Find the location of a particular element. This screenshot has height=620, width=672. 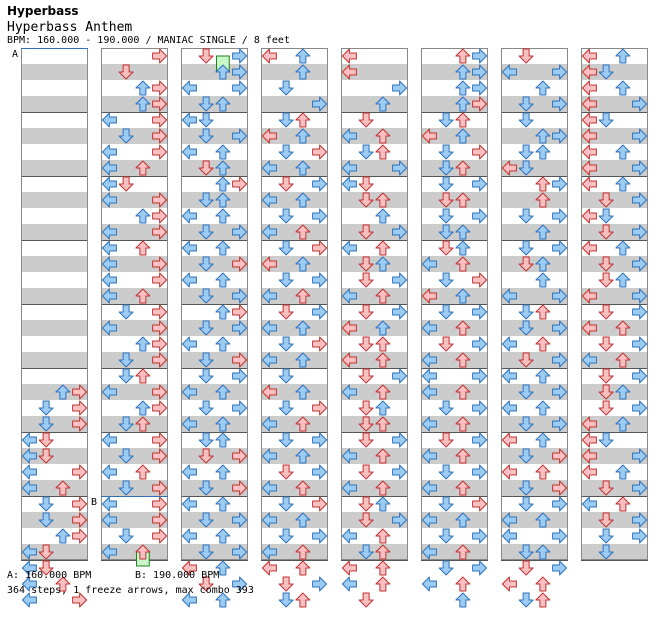

bpm-b-label: B: 190.000 BPM is located at coordinates (177, 575).